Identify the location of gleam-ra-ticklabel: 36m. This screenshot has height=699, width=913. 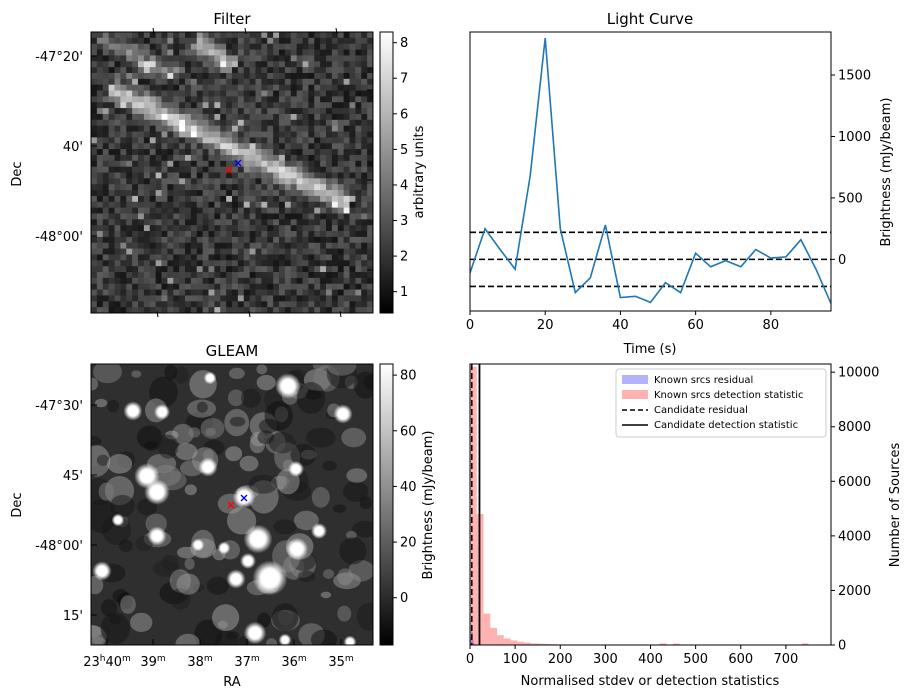
(293, 662).